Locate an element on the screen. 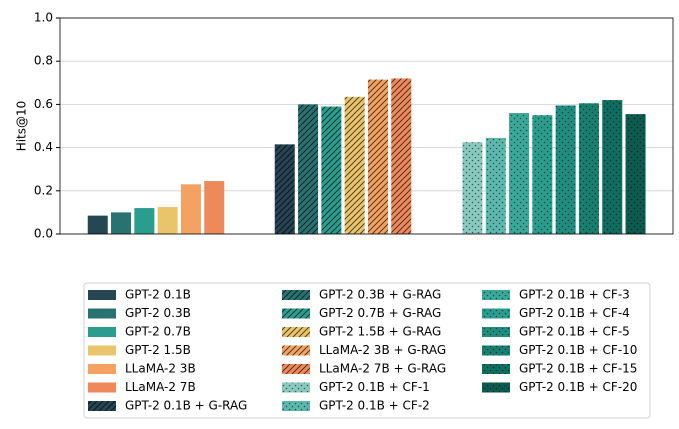  legend-label: GPT-2 0.1B + CF-15 is located at coordinates (578, 369).